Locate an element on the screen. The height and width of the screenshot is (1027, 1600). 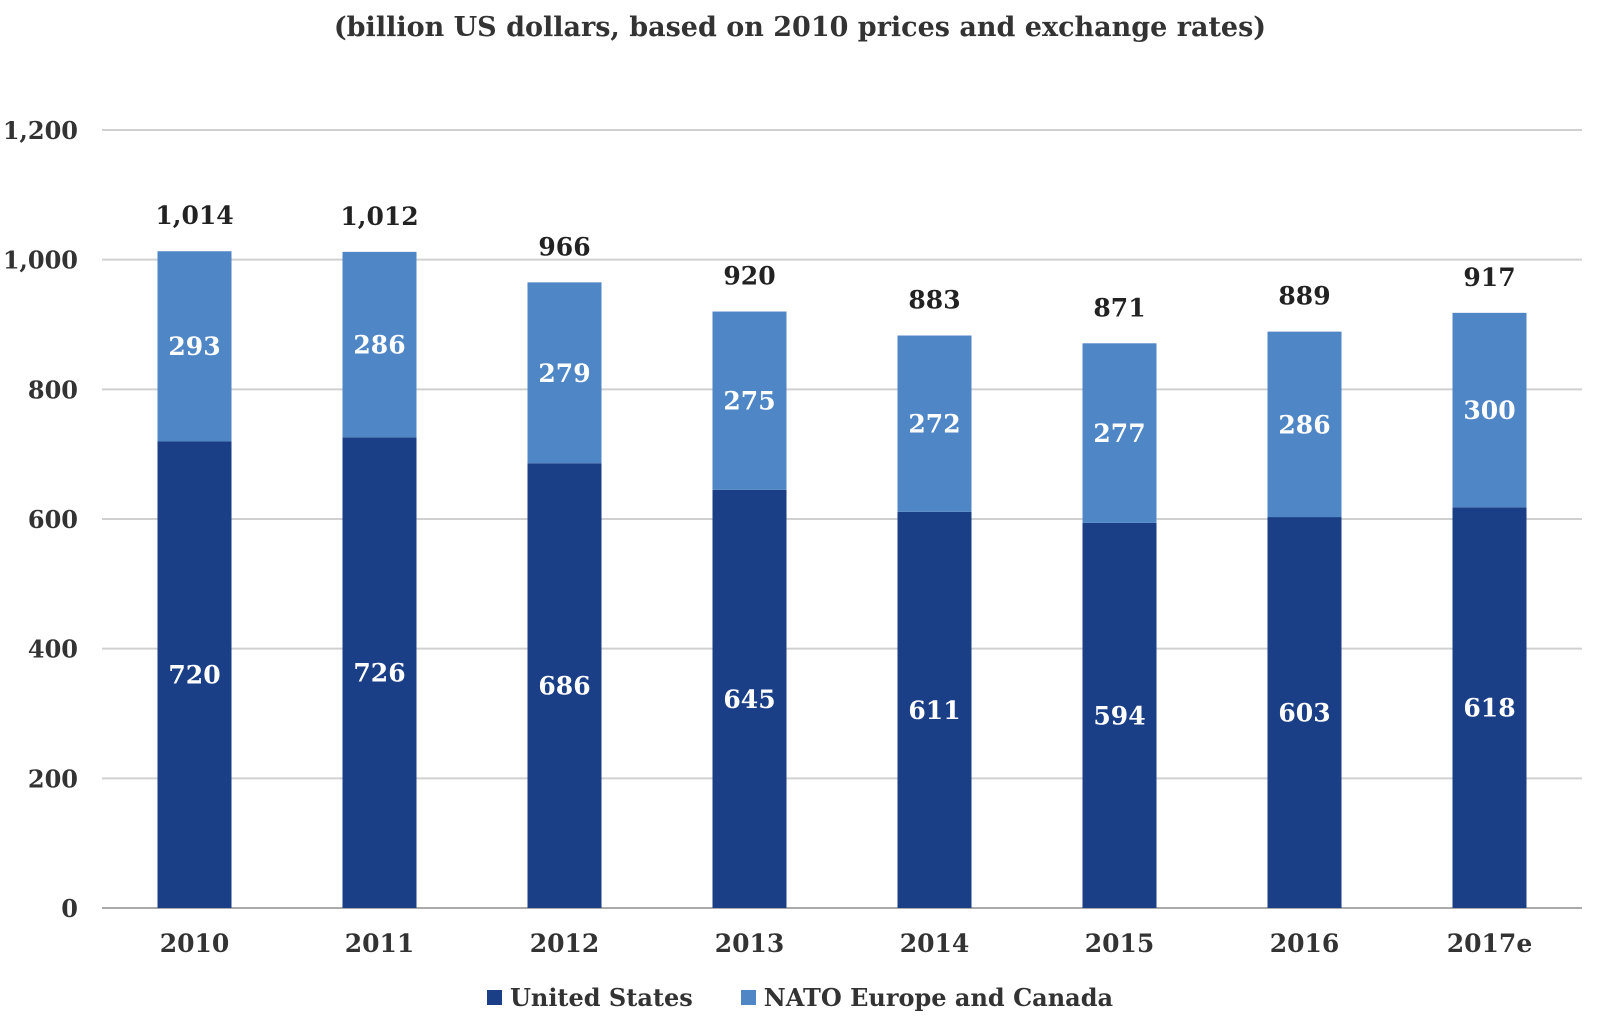
bar-data-label: 279 is located at coordinates (564, 373).